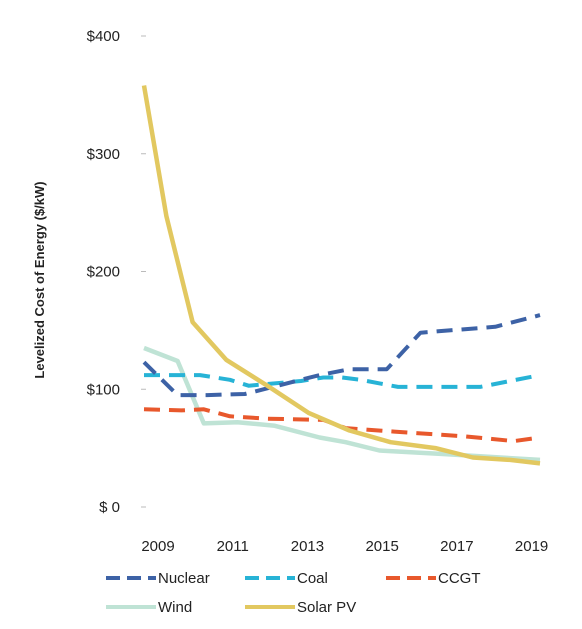  What do you see at coordinates (307, 546) in the screenshot?
I see `x-tick-label: 2013` at bounding box center [307, 546].